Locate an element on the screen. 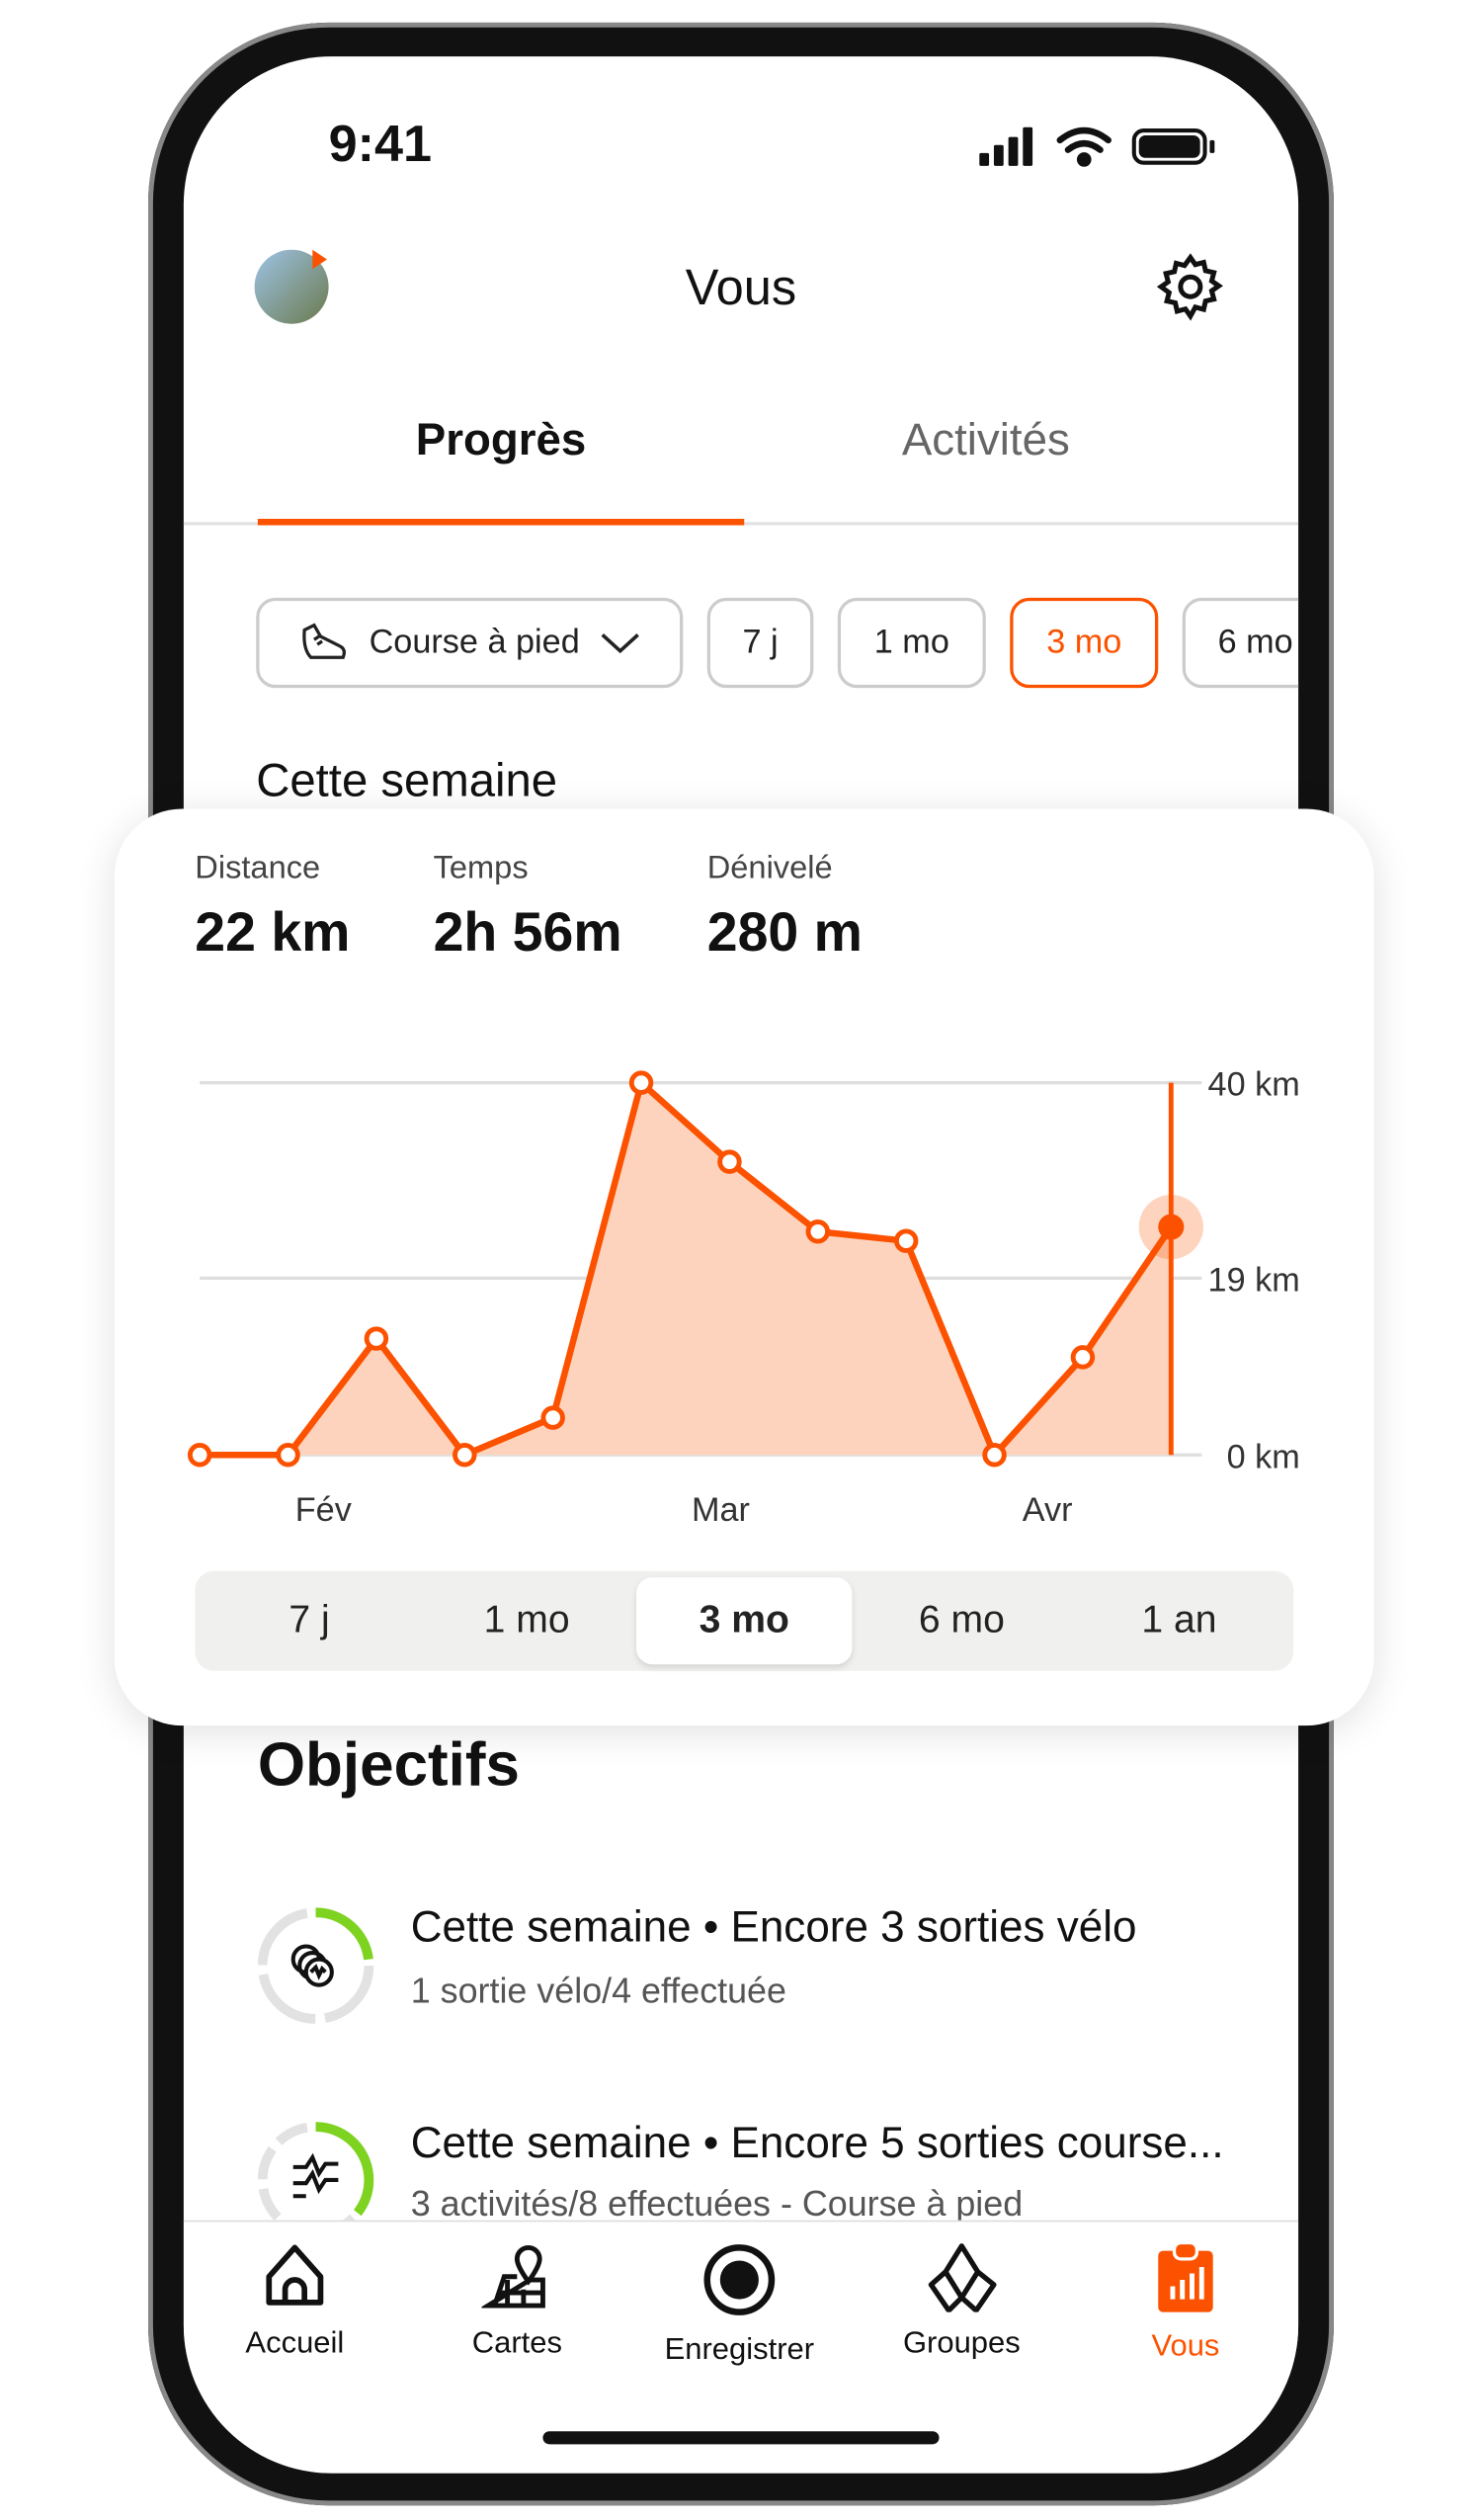  goal-1-title: Cette semaine • Encore 3 sorties vélo is located at coordinates (773, 1927).